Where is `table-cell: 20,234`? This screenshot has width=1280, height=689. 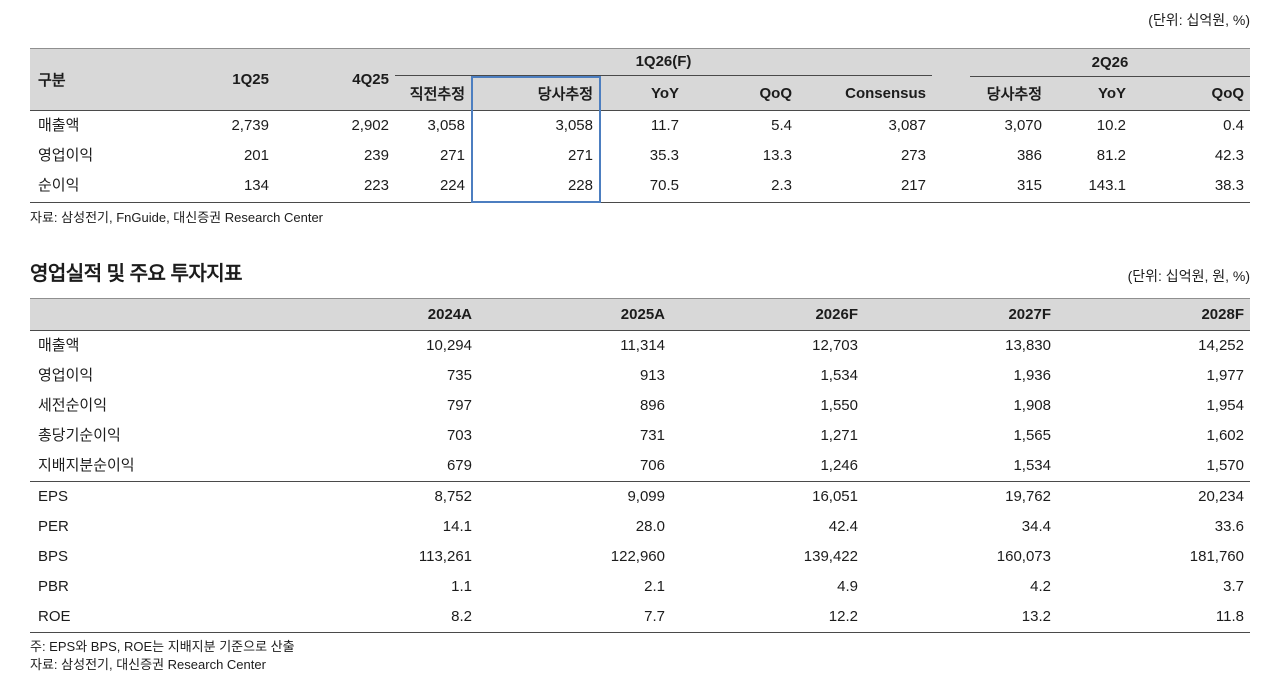
table-cell: 20,234 is located at coordinates (1153, 496).